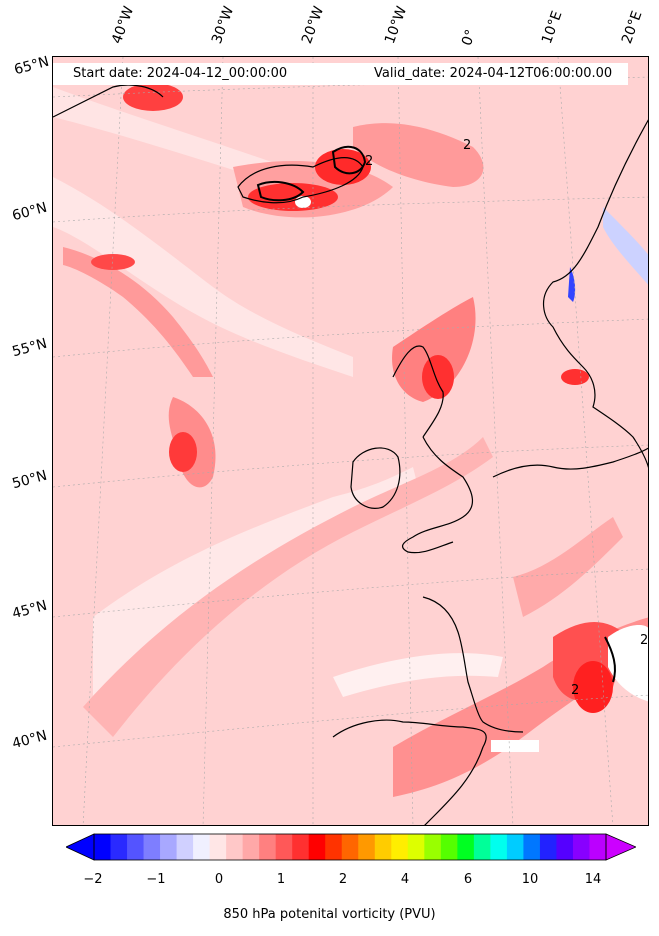 Image resolution: width=659 pixels, height=936 pixels. What do you see at coordinates (620, 847) in the screenshot?
I see `colorbar-max-arrow` at bounding box center [620, 847].